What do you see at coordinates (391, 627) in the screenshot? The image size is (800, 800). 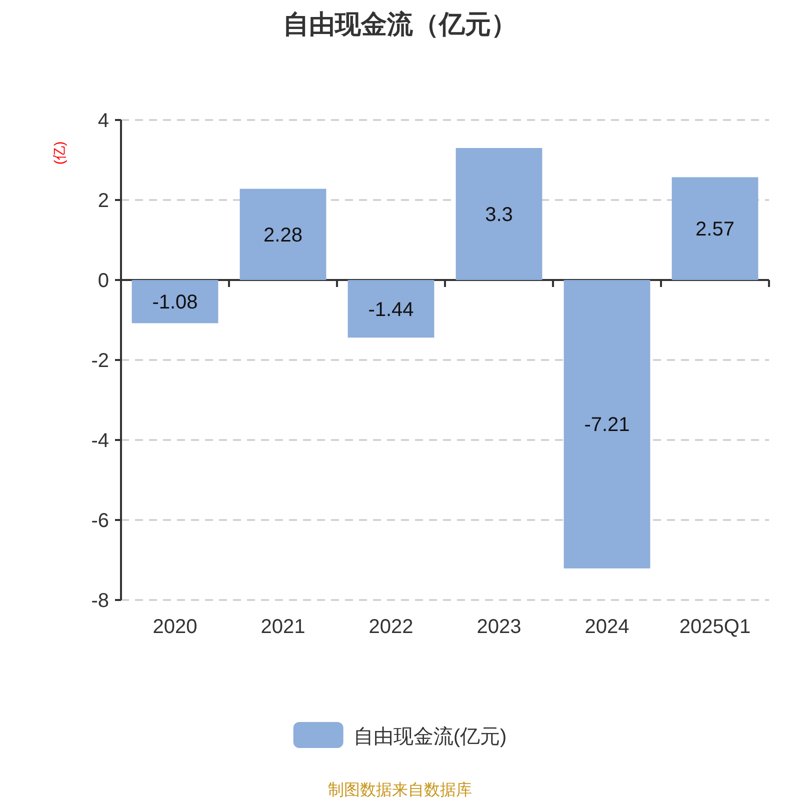 I see `x-tick-label: 2022` at bounding box center [391, 627].